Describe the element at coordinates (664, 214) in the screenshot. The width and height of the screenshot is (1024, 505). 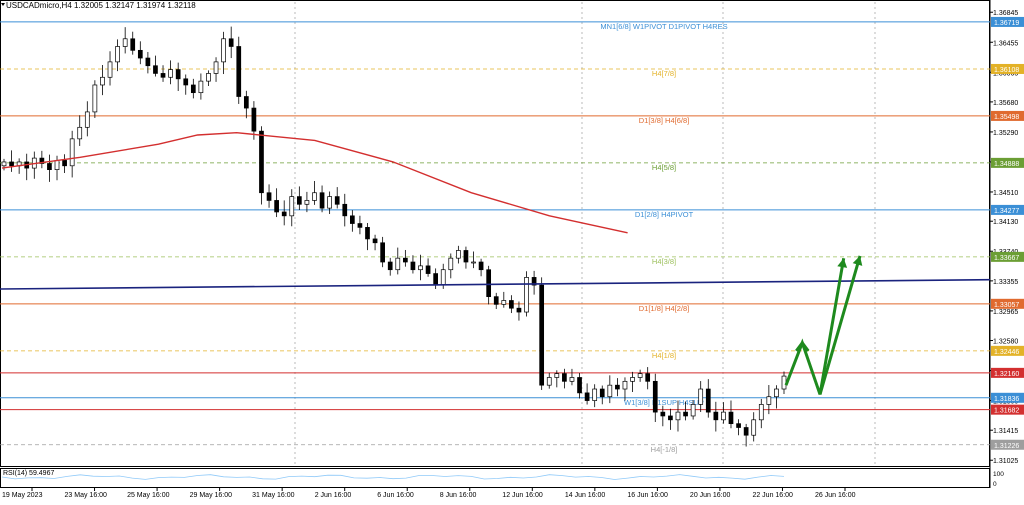
I see `level-label: D1[2/8] H4PIVOT` at that location.